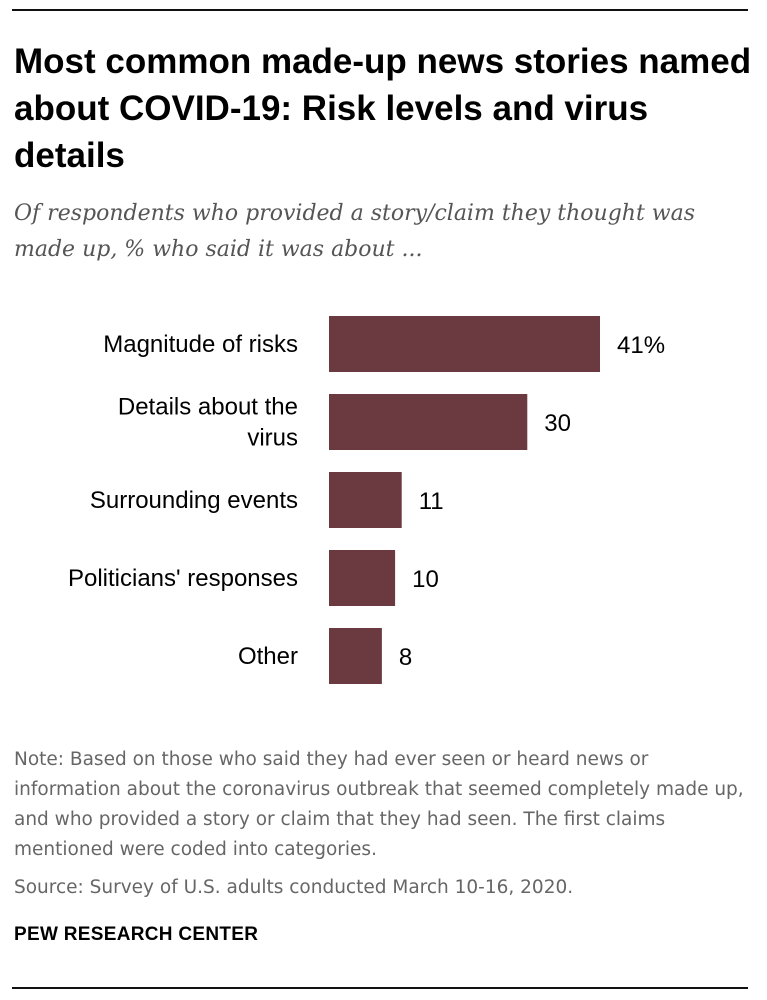 The width and height of the screenshot is (767, 1000). Describe the element at coordinates (557, 423) in the screenshot. I see `value-label-1: 30` at that location.